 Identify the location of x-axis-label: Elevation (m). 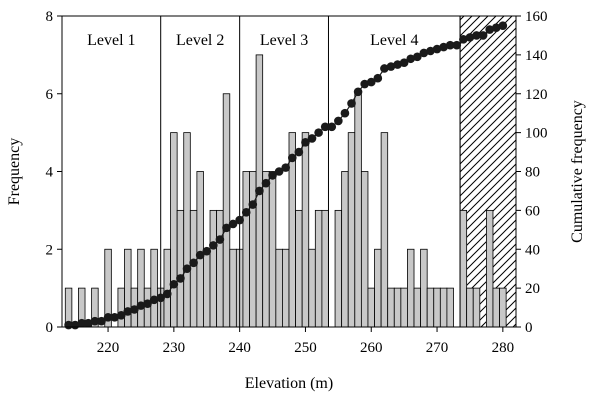
(289, 383).